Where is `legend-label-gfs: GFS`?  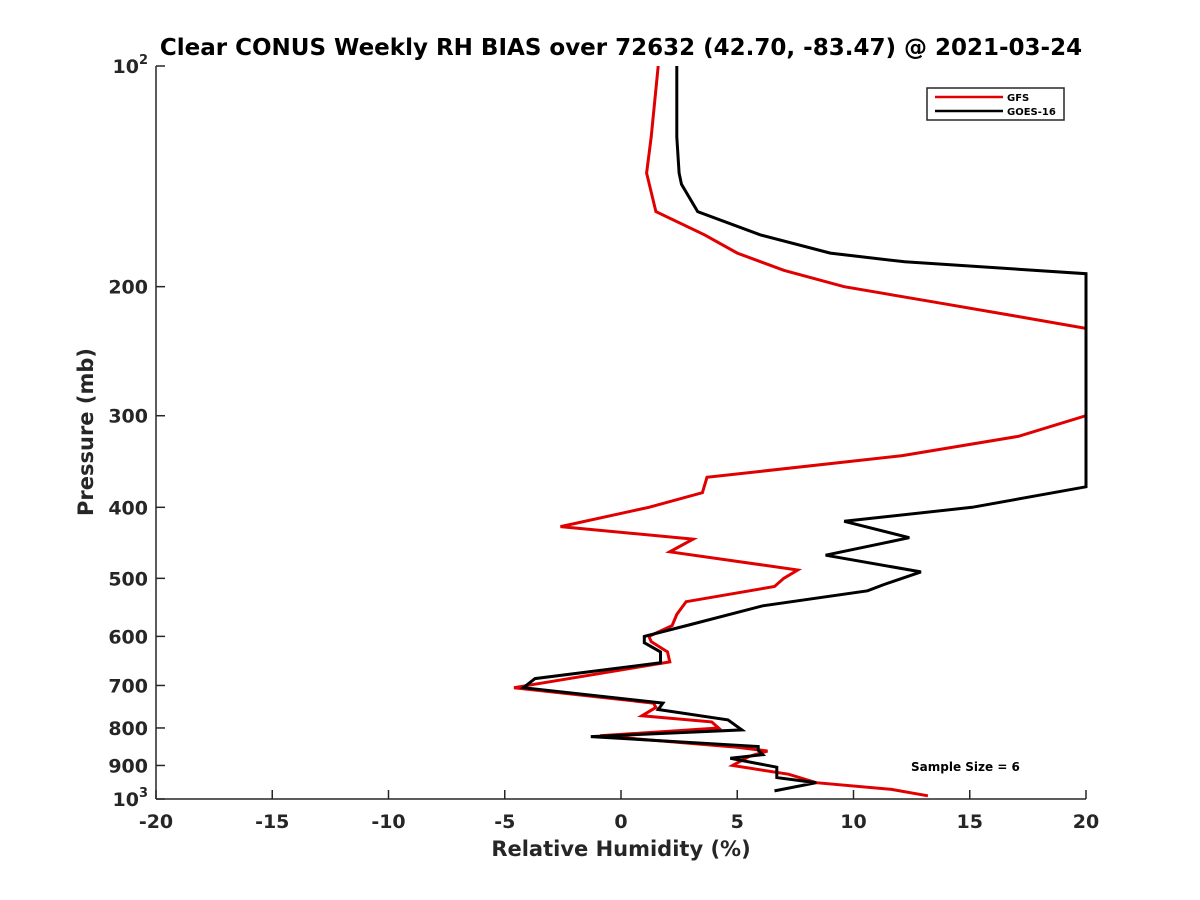
legend-label-gfs: GFS is located at coordinates (1018, 98).